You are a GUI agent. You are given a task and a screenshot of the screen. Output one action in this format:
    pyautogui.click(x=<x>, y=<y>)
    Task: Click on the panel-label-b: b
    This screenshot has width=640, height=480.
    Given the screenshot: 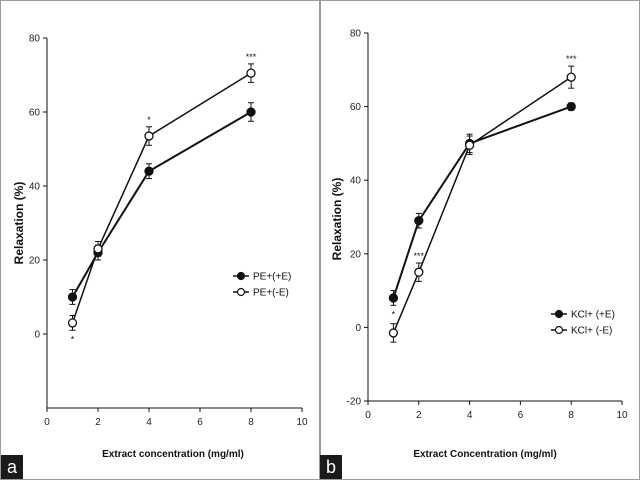 What is the action you would take?
    pyautogui.click(x=331, y=467)
    